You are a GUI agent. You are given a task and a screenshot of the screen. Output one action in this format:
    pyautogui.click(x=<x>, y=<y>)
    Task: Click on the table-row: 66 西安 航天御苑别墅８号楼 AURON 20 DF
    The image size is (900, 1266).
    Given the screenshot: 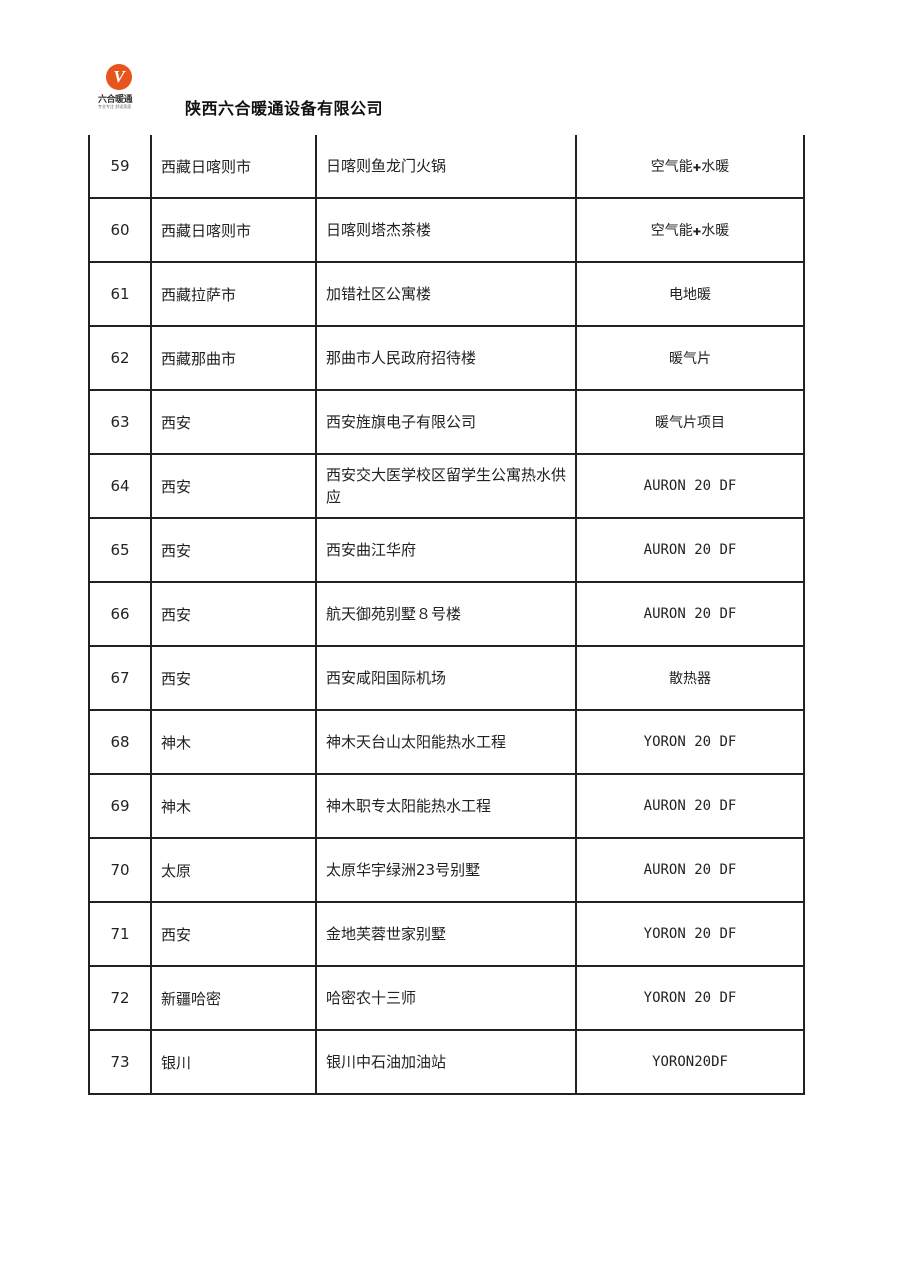 What is the action you would take?
    pyautogui.click(x=446, y=614)
    